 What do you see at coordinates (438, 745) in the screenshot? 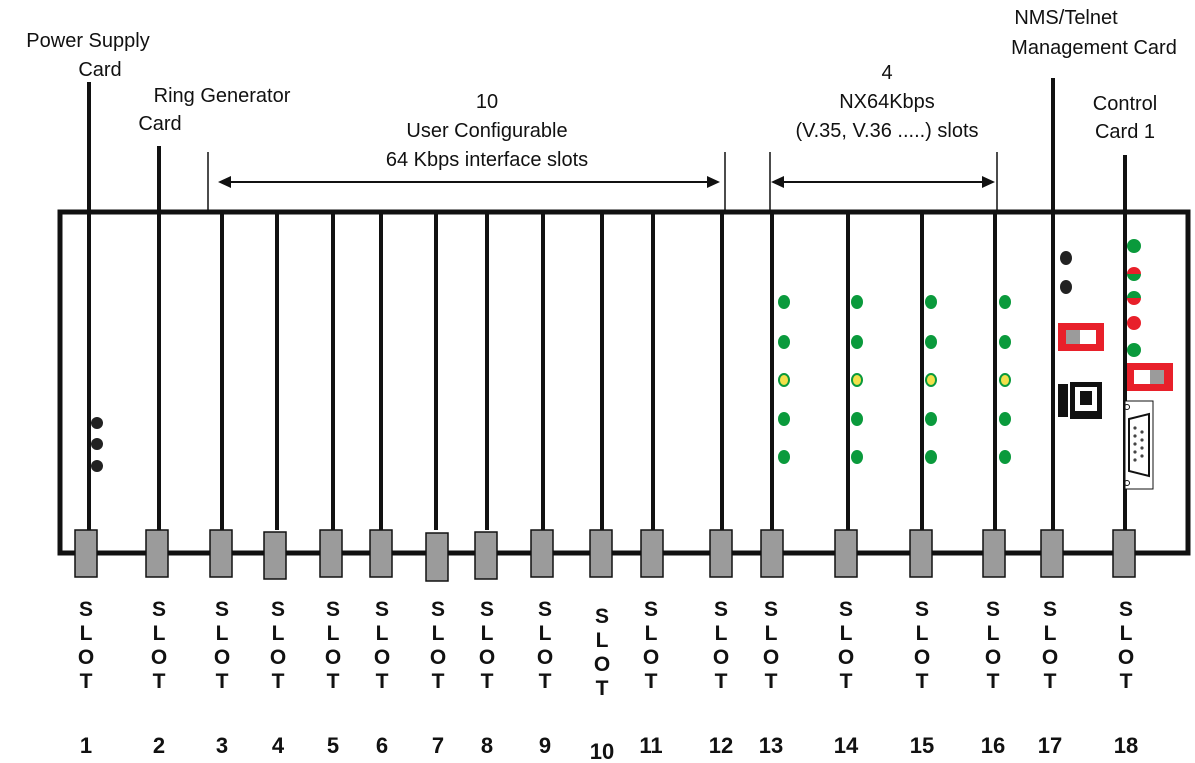
I see `slot-number: 7` at bounding box center [438, 745].